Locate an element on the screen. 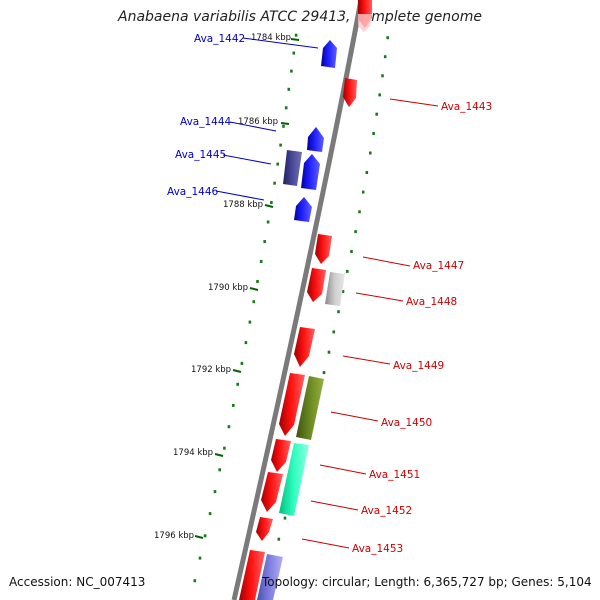  gene-label-ava-1442: Ava_1442 is located at coordinates (219, 39).